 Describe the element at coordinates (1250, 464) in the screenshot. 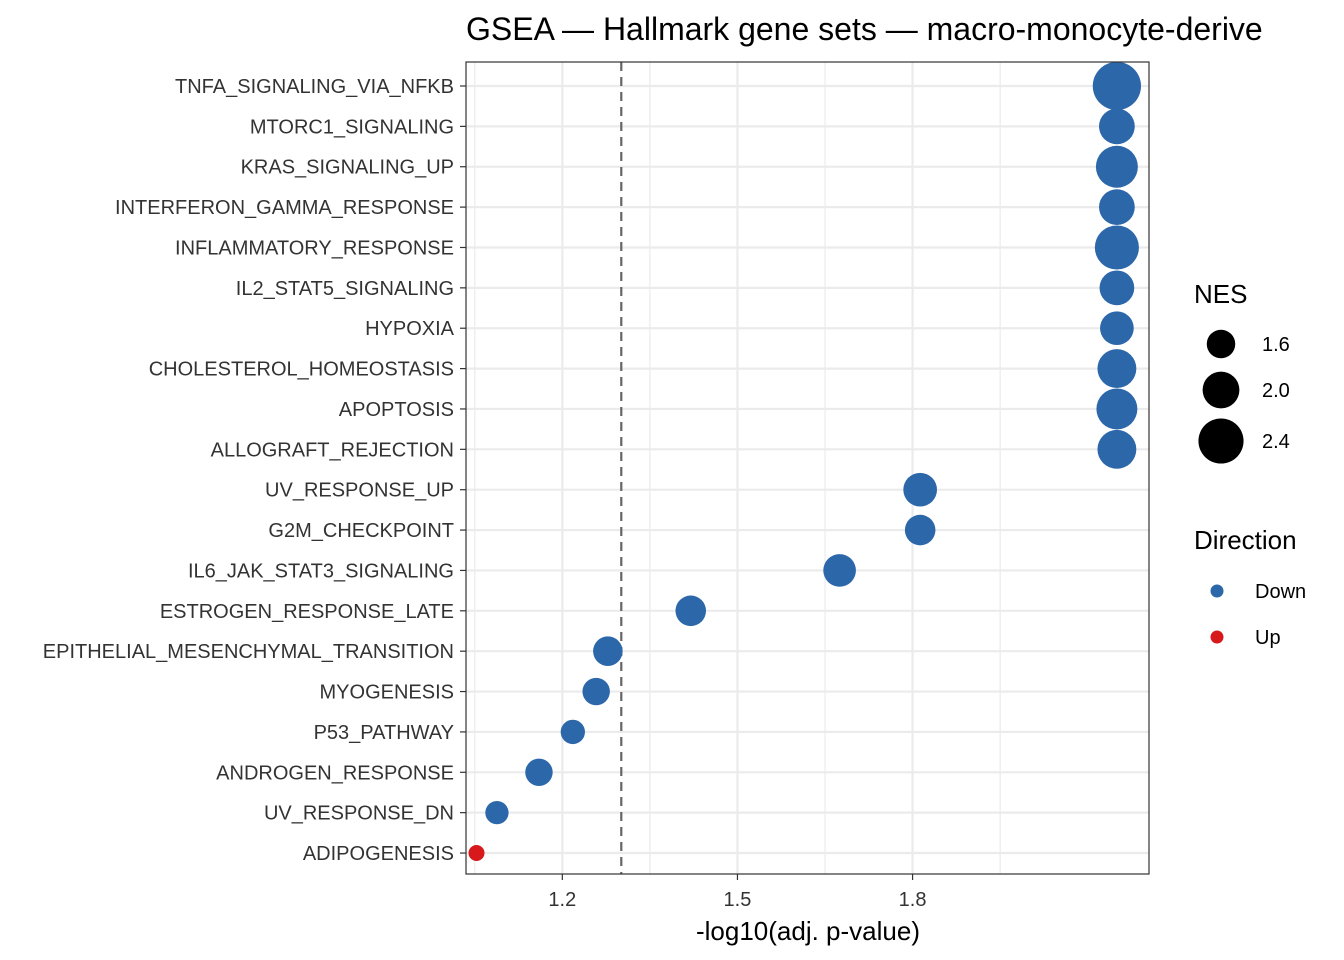

I see `legend: NES 1.6 2.0 2.4 Direction Down Up` at that location.